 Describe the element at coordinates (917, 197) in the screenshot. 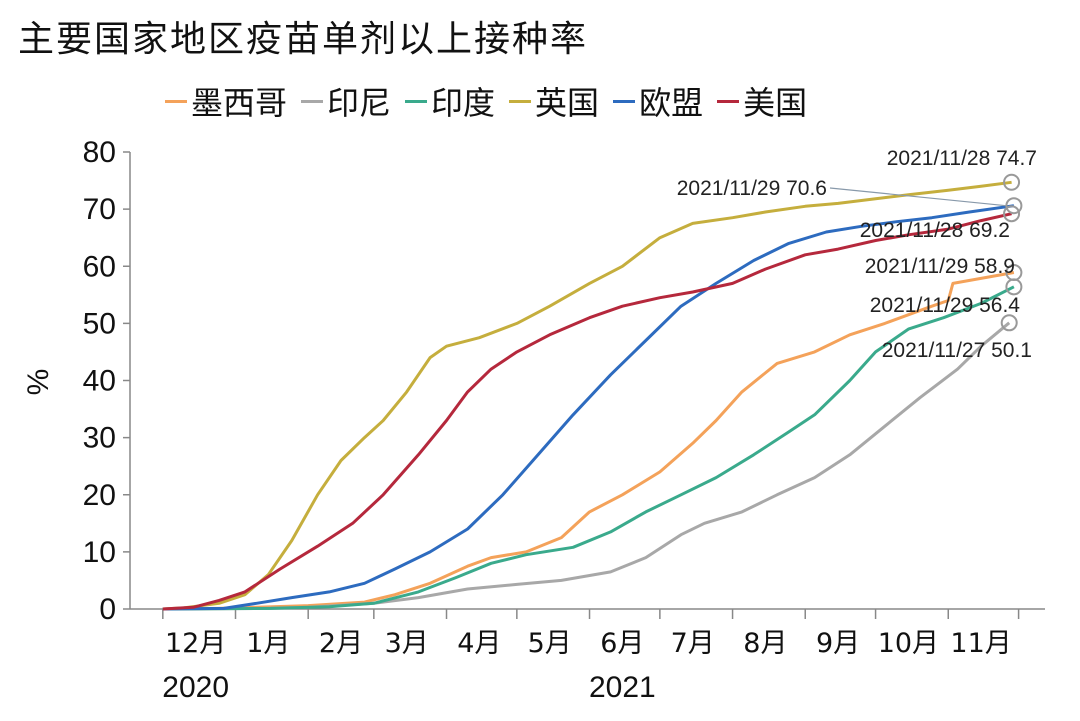

I see `annotation-leader` at that location.